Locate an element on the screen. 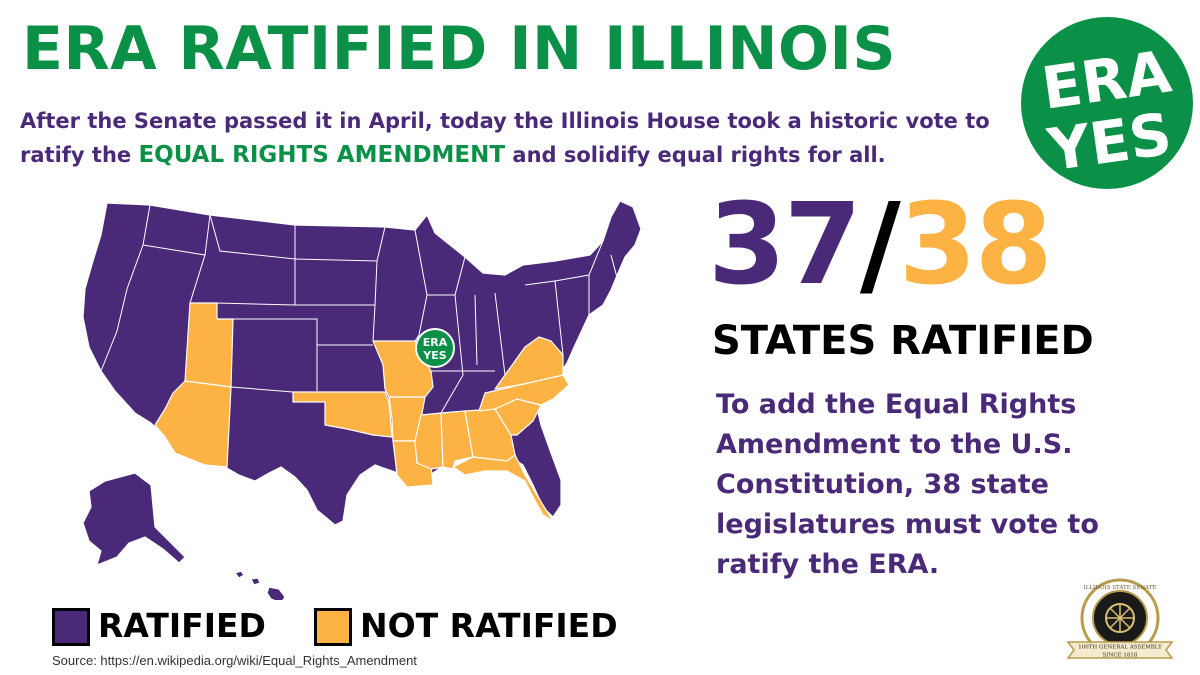  map-state-borders is located at coordinates (360, 309).